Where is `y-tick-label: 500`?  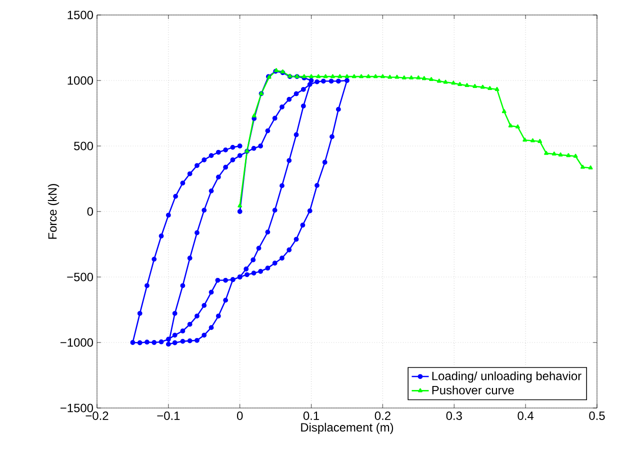 y-tick-label: 500 is located at coordinates (84, 146).